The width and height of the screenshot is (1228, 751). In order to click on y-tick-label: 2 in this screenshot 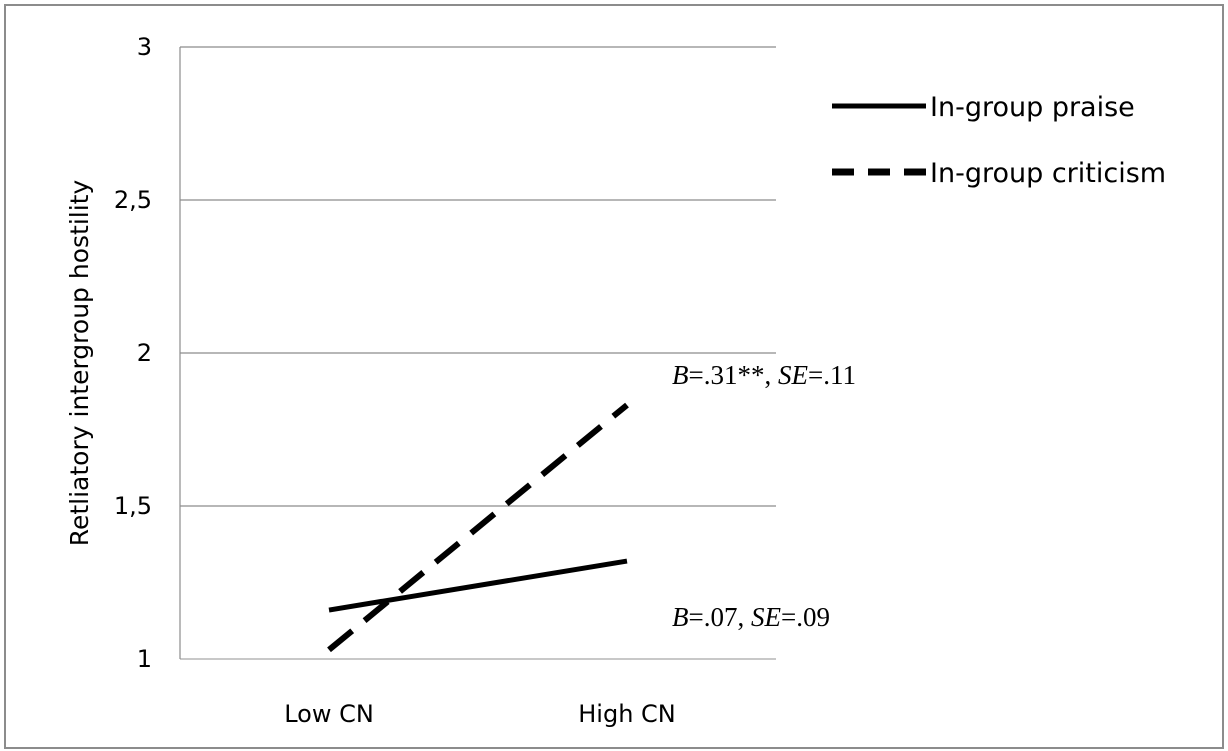, I will do `click(144, 353)`.